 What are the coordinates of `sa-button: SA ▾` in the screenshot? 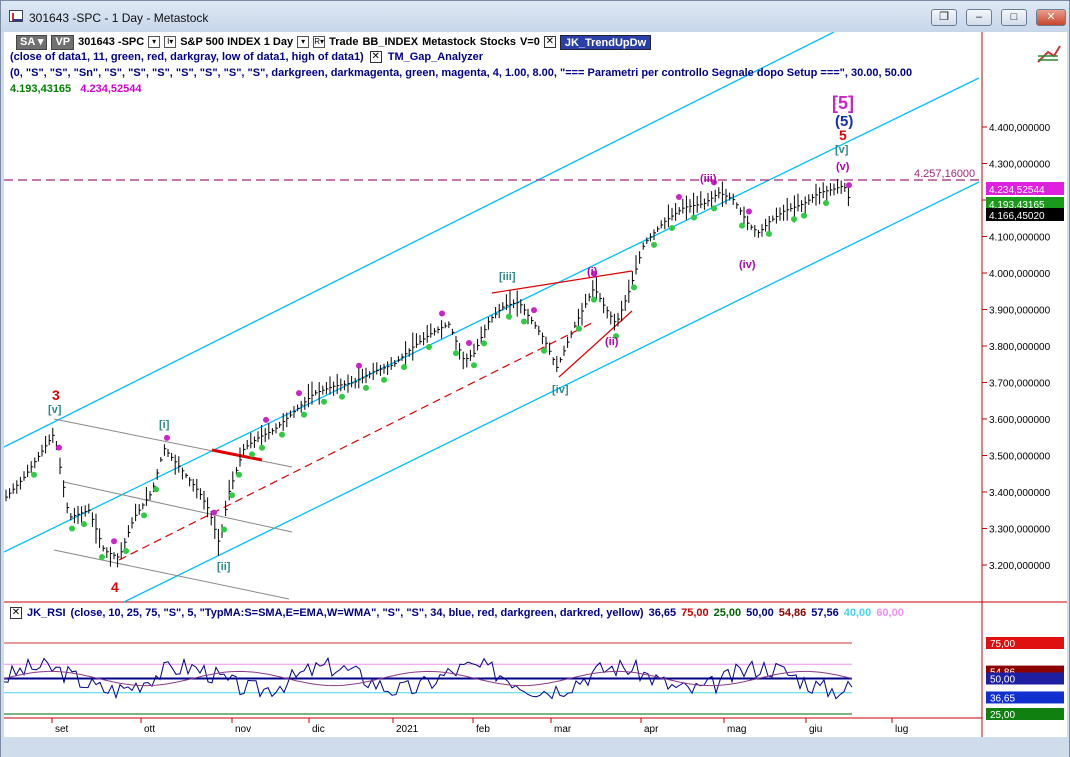 It's located at (32, 42).